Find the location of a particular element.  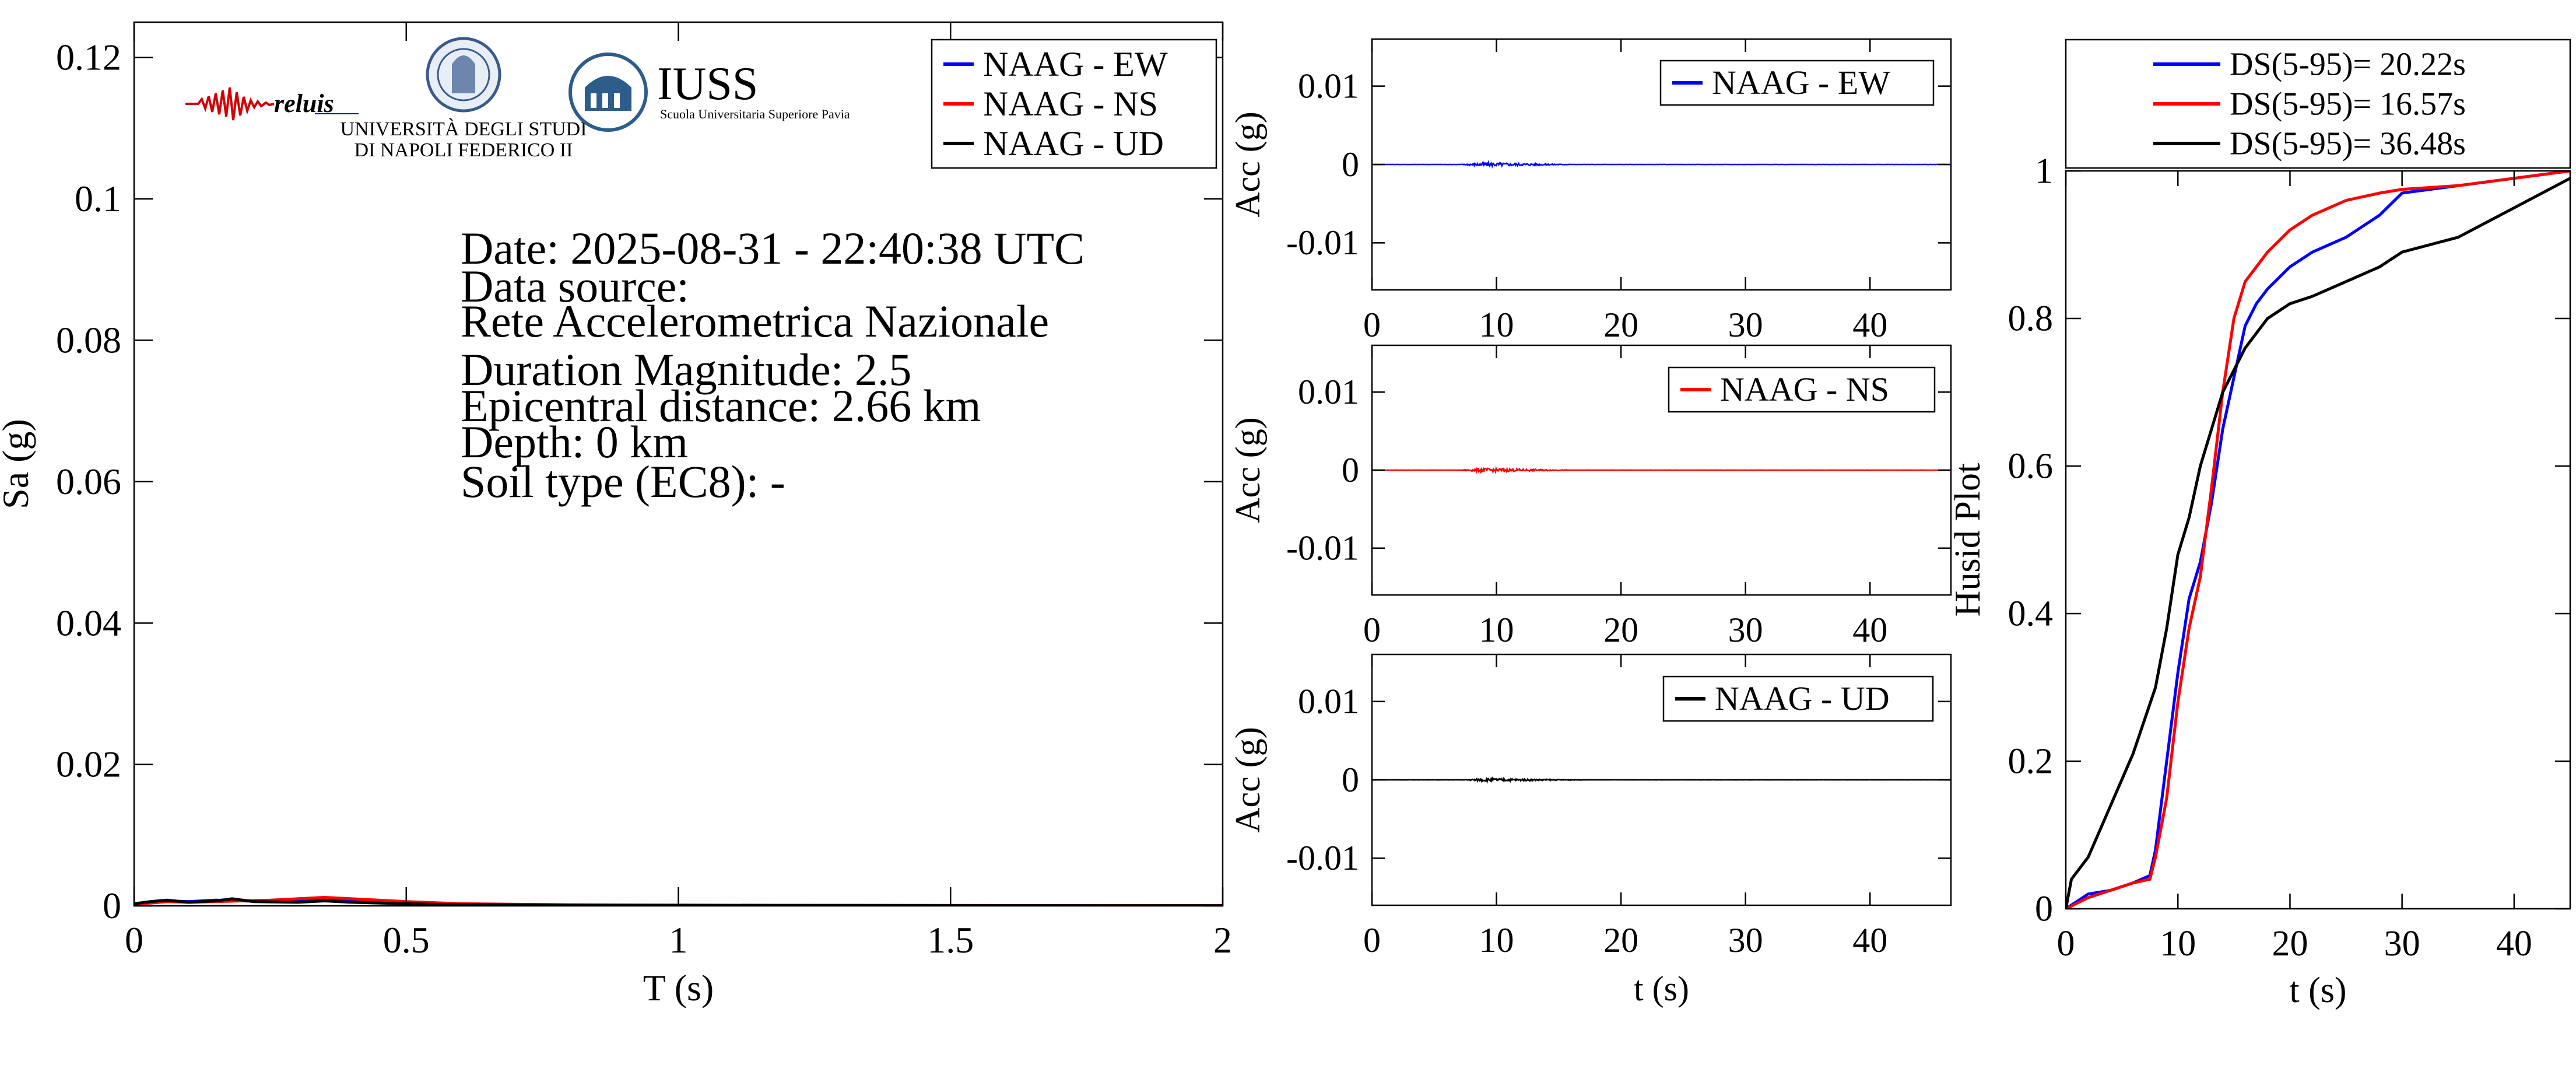

acc_ns-legend-box is located at coordinates (1802, 389).